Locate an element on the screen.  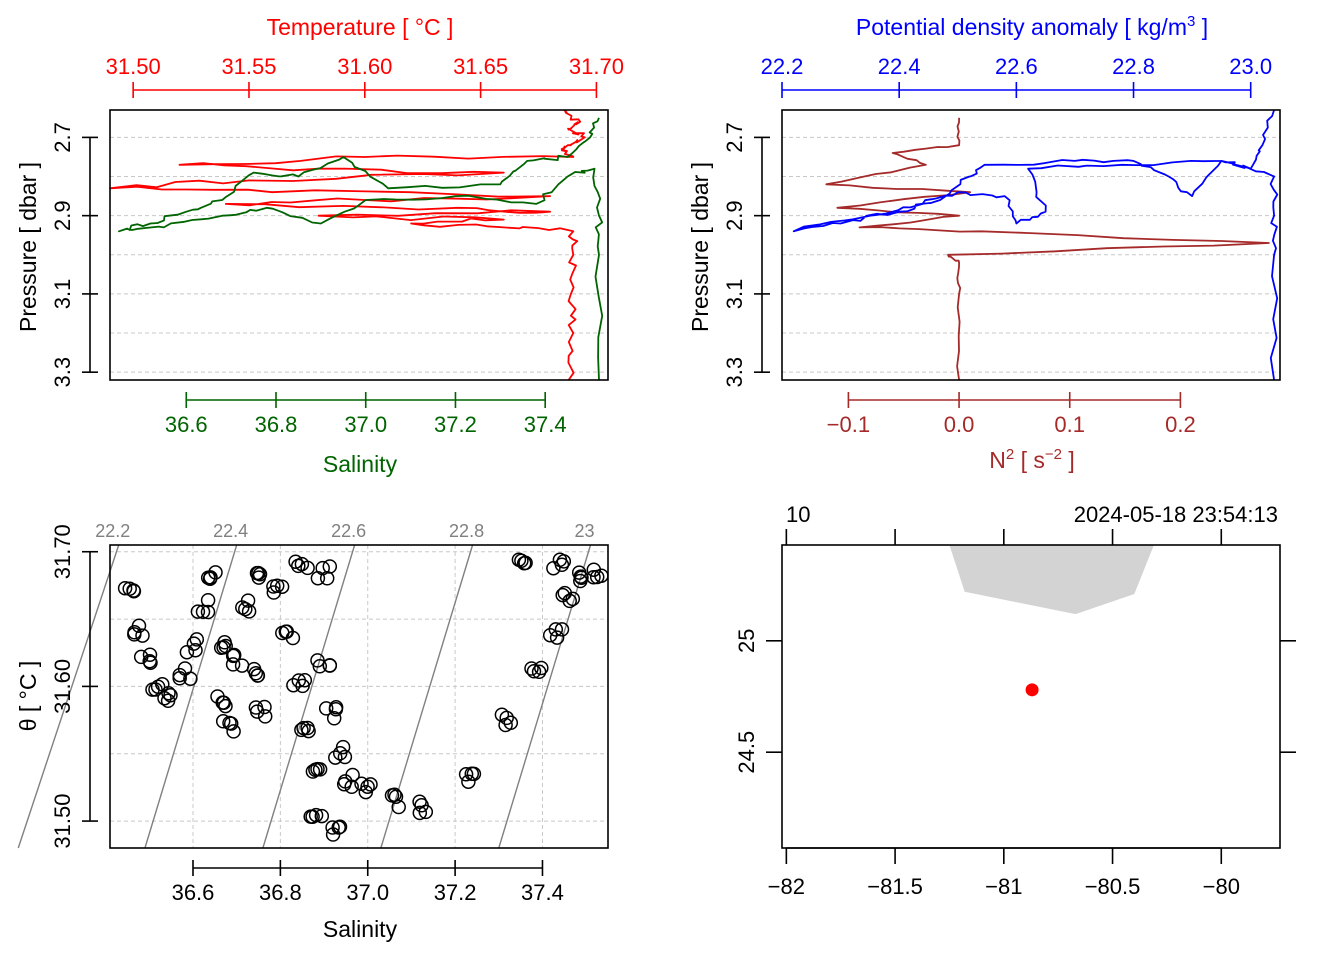
salinity-tick-label: 37.4 is located at coordinates (545, 424).